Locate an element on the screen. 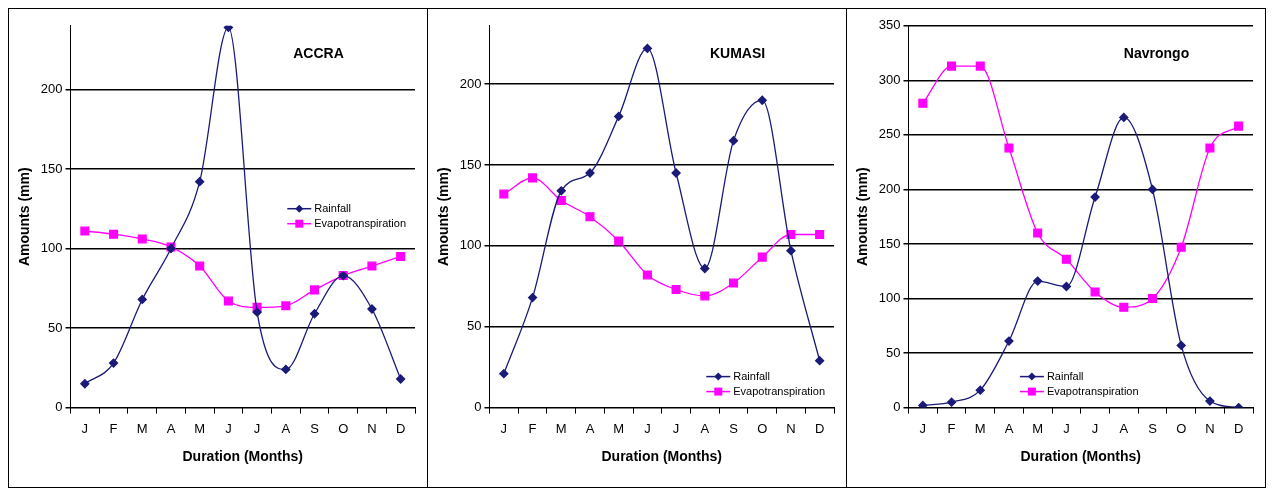 The width and height of the screenshot is (1287, 498). text: KUMASI is located at coordinates (737, 52).